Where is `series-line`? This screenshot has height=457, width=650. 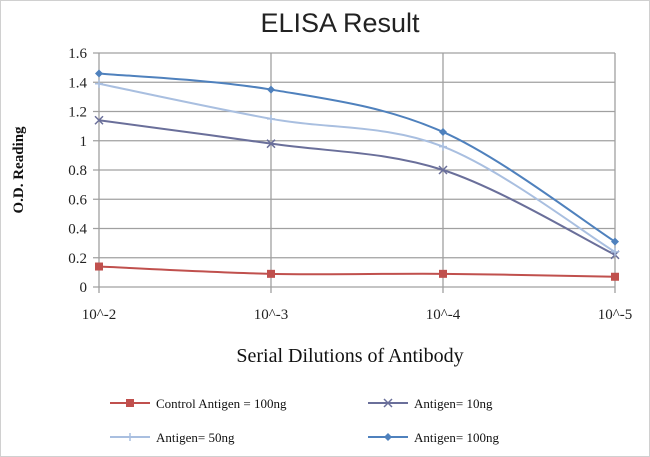 series-line is located at coordinates (357, 271).